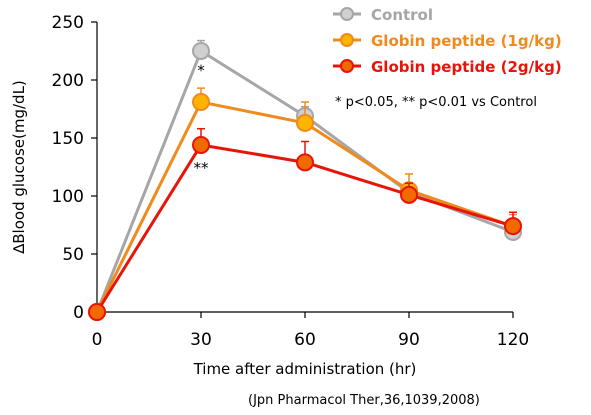 The height and width of the screenshot is (415, 591). What do you see at coordinates (68, 23) in the screenshot?
I see `y-tick-label: 250` at bounding box center [68, 23].